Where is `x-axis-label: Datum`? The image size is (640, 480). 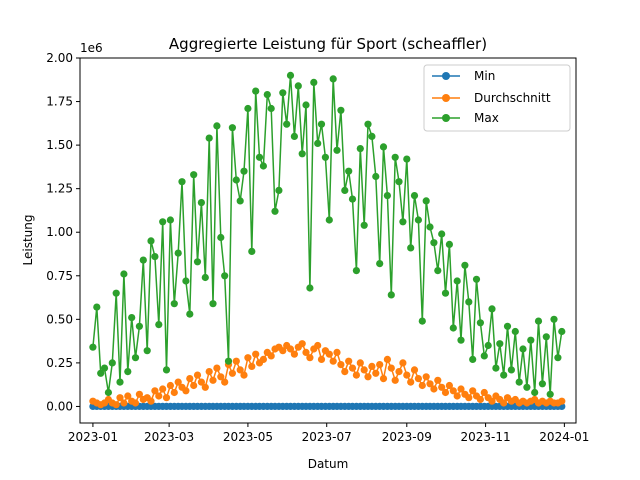
x-axis-label: Datum is located at coordinates (328, 464).